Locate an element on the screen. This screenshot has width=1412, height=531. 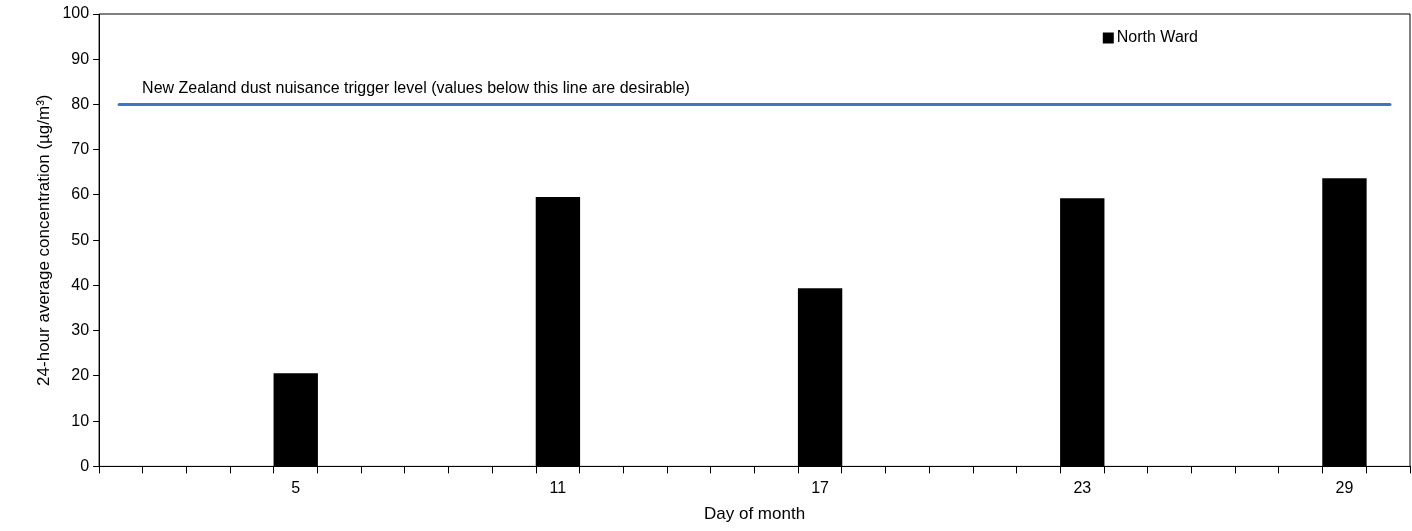
legend-label: North Ward is located at coordinates (1157, 37).